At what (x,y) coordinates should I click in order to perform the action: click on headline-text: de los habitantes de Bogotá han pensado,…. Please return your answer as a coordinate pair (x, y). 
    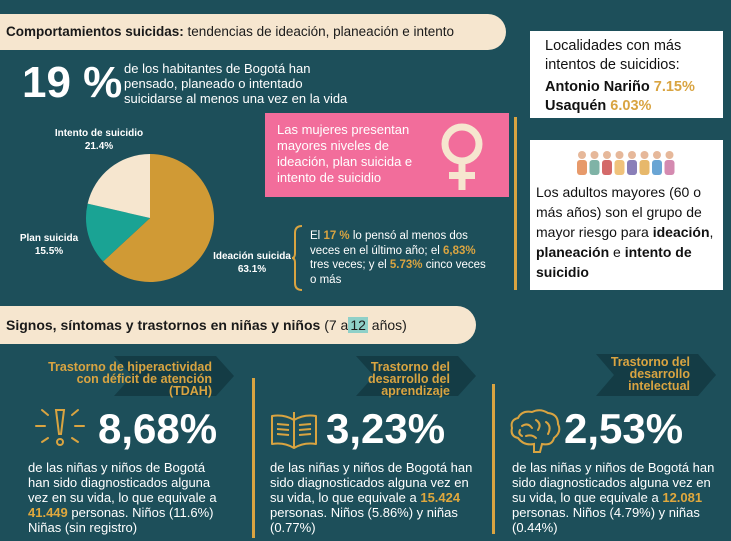
    Looking at the image, I should click on (236, 83).